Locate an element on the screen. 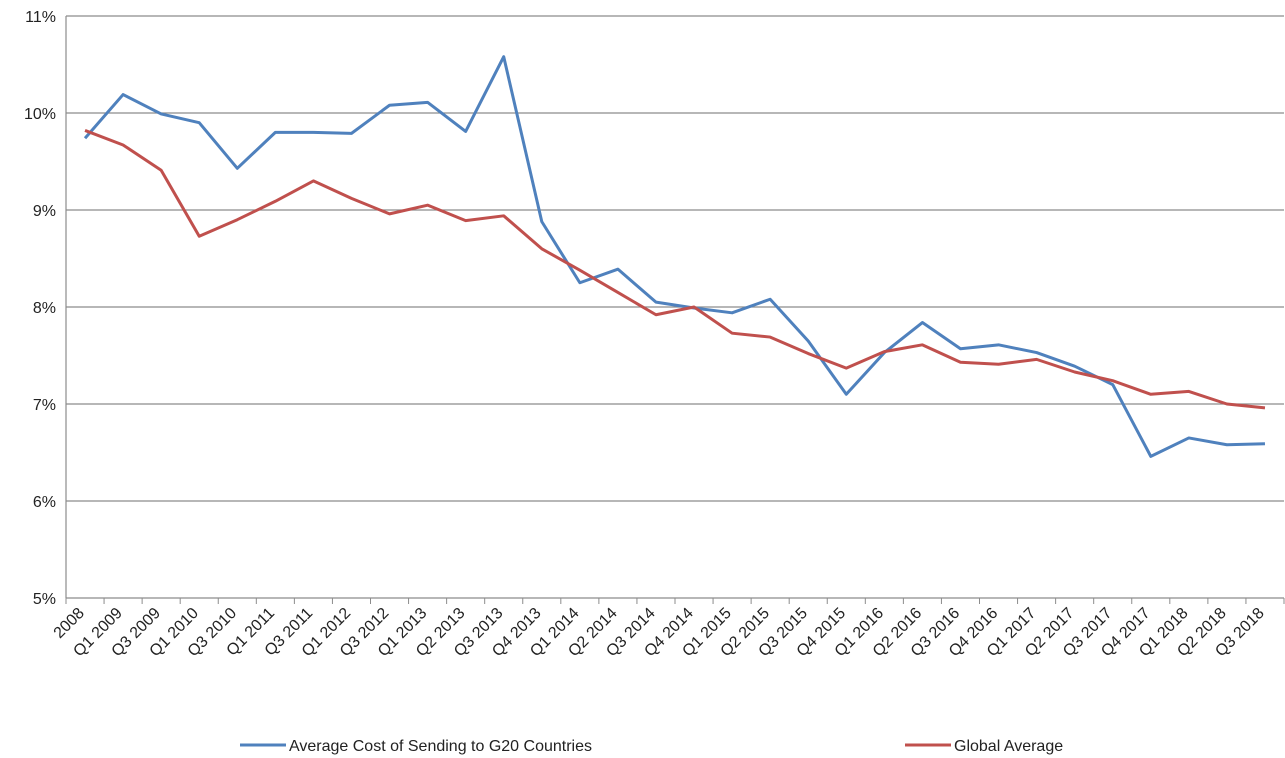 This screenshot has height=758, width=1285. y-tick-label: 11% is located at coordinates (40, 17).